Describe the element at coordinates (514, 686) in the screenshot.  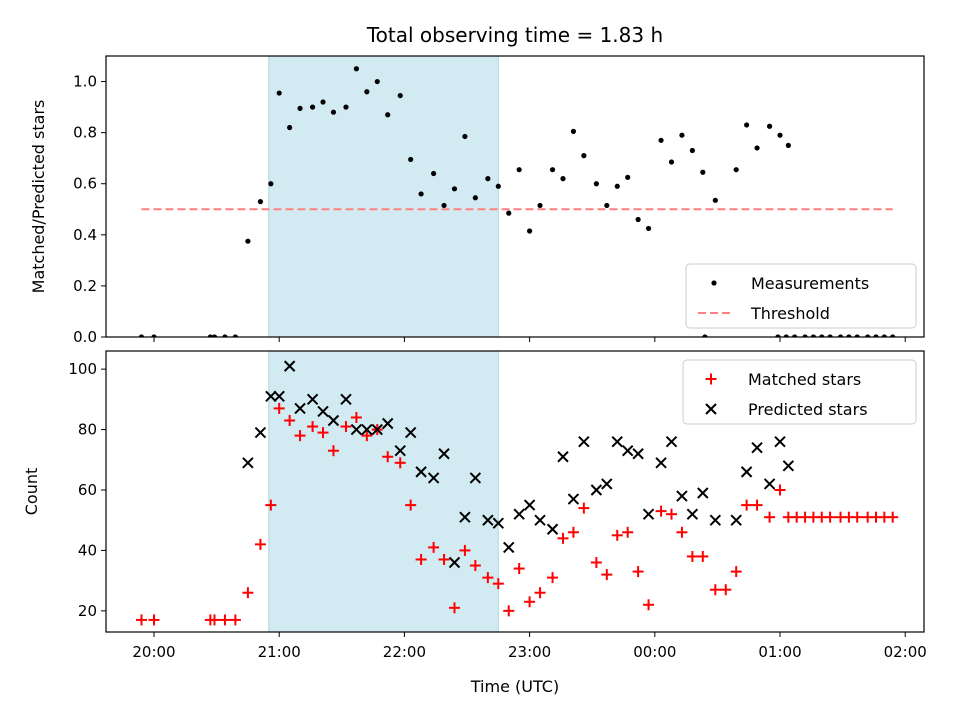
I see `x-axis-label: Time (UTC)` at that location.